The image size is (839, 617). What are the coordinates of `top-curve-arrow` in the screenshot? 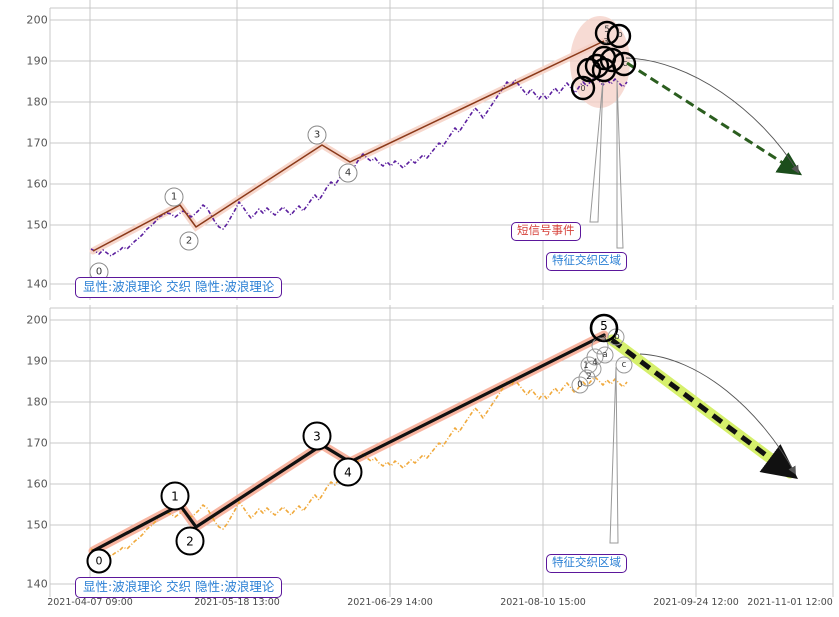 It's located at (712, 115).